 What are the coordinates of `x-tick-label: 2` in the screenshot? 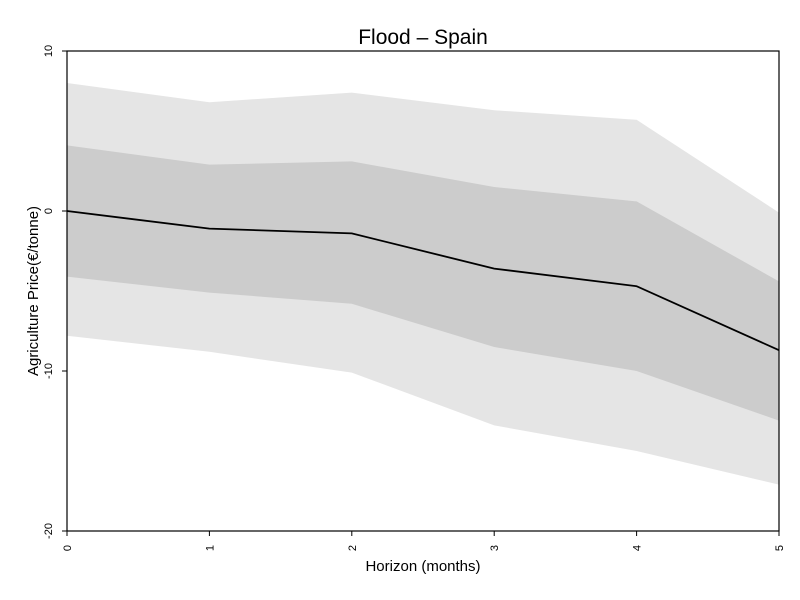 It's located at (353, 548).